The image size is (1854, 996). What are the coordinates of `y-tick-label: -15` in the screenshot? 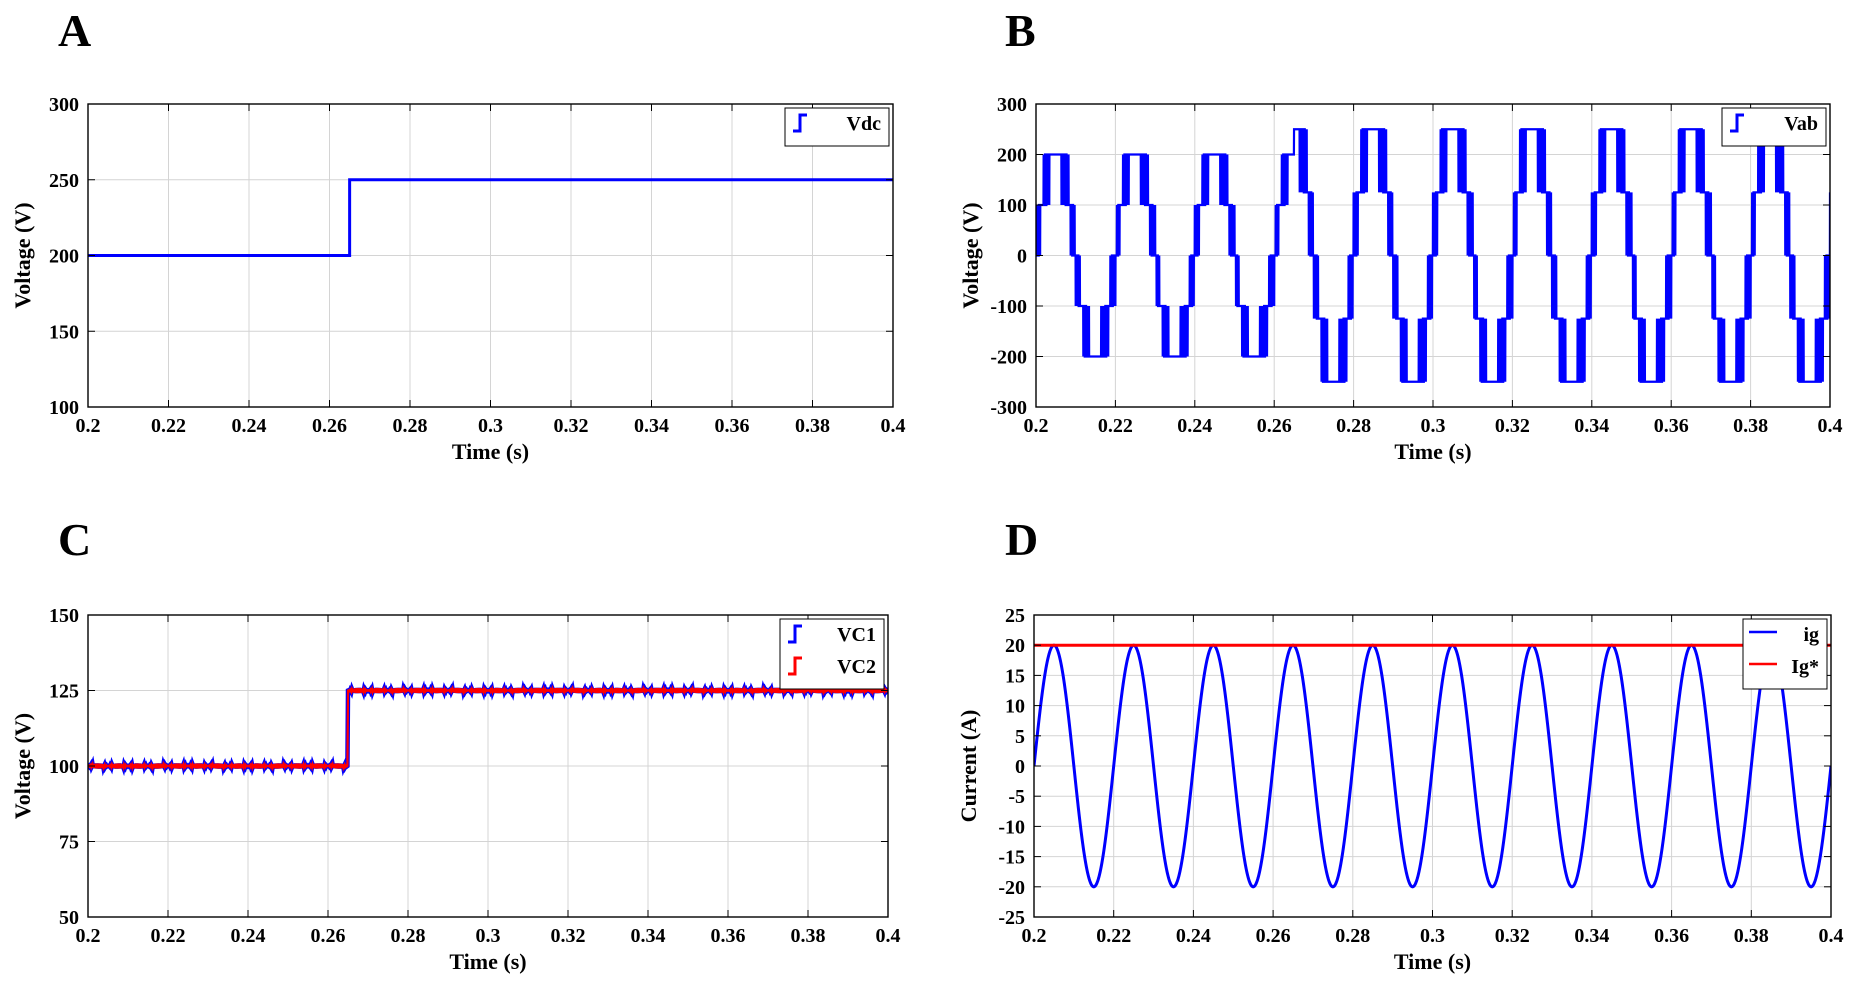 It's located at (1011, 858).